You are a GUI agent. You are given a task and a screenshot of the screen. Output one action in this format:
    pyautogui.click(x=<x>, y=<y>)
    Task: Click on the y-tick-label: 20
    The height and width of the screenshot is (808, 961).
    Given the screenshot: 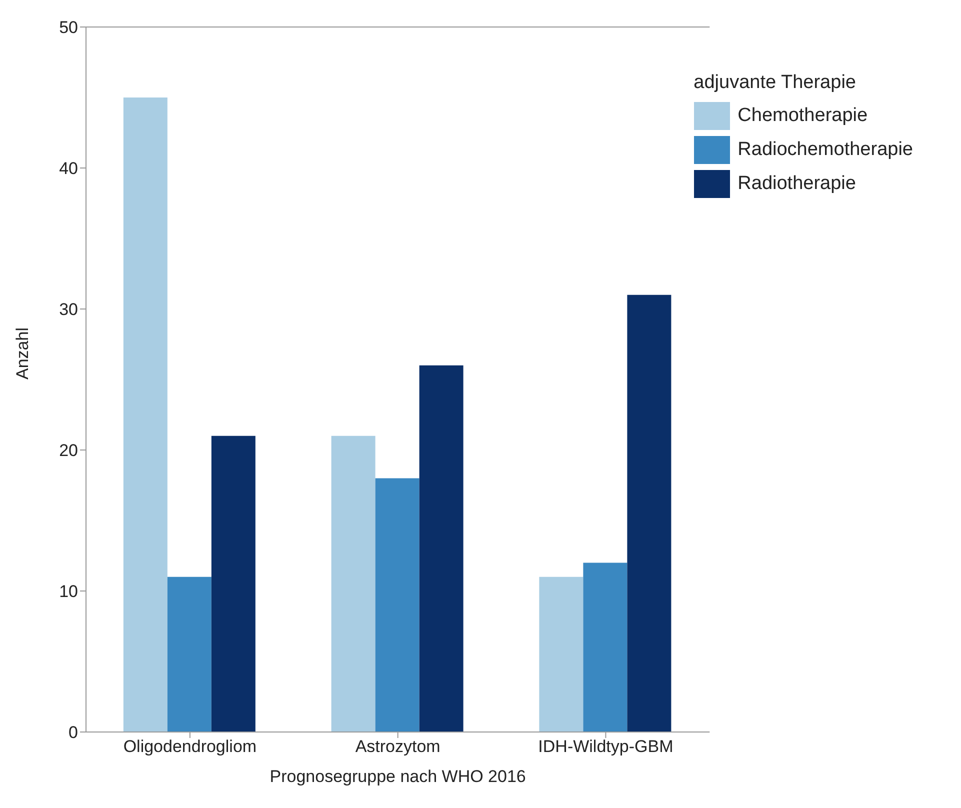 What is the action you would take?
    pyautogui.click(x=68, y=450)
    